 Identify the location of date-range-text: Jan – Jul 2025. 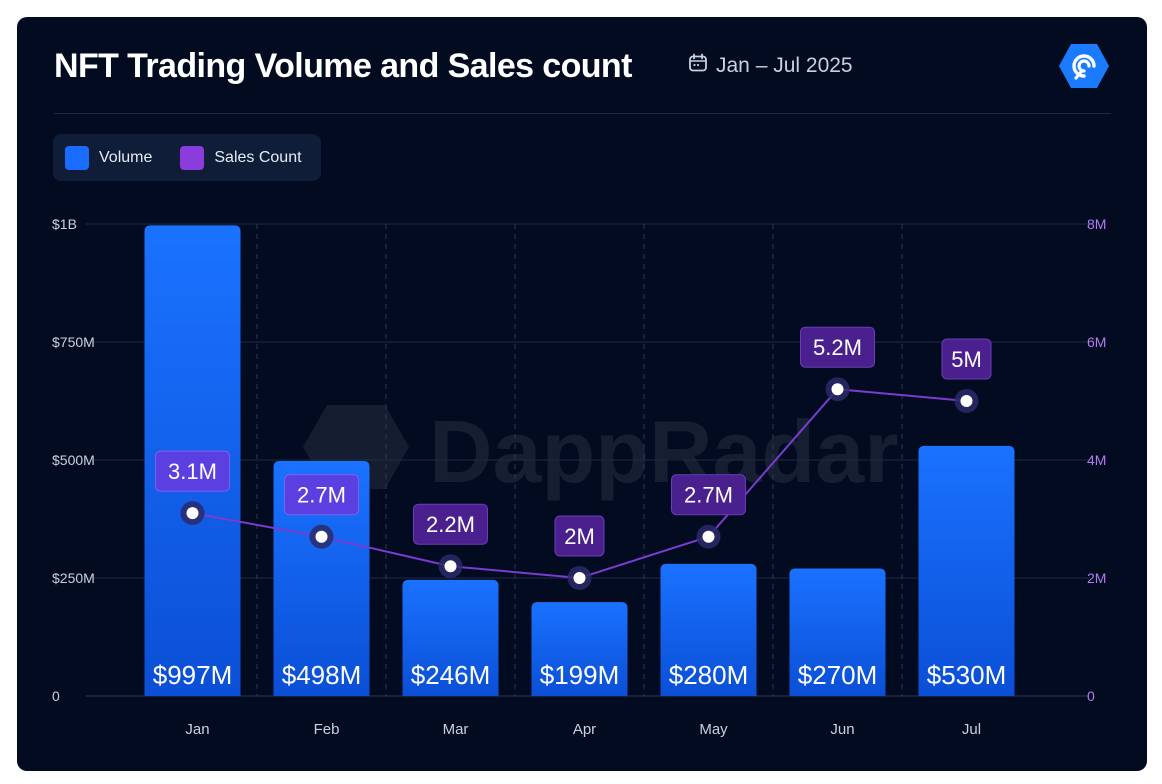
(784, 65).